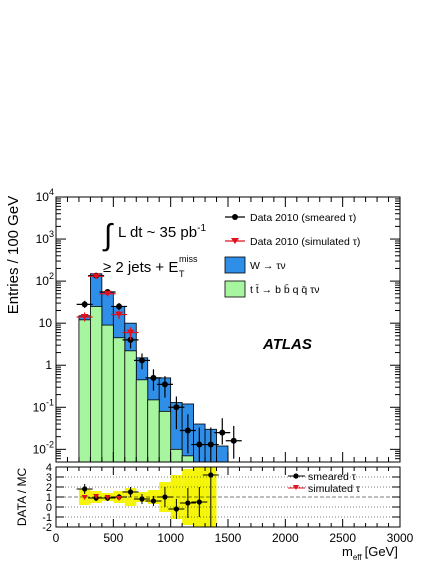  Describe the element at coordinates (332, 477) in the screenshot. I see `ratio-legend-smeared: smeared τ` at that location.